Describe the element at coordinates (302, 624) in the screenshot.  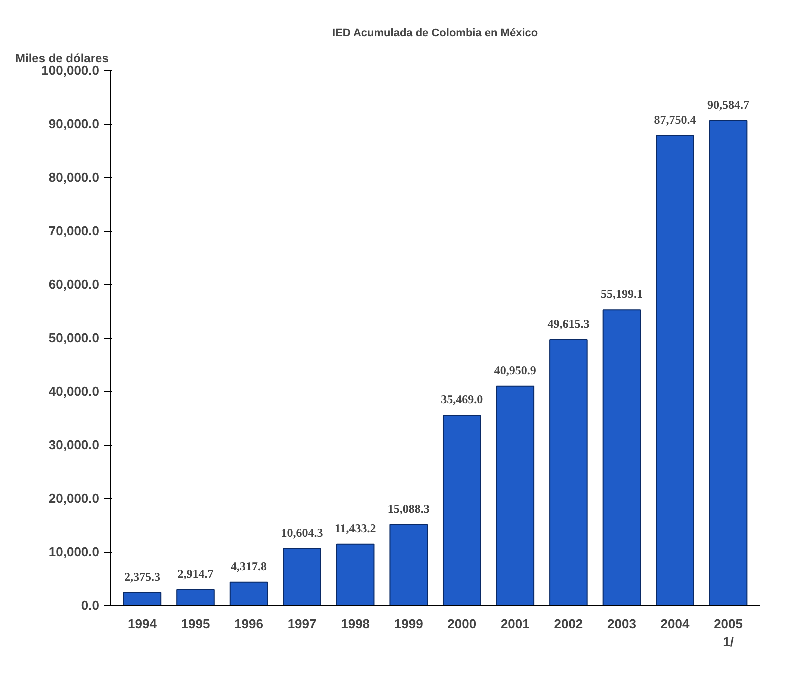
I see `x-tick-label: 1997` at that location.